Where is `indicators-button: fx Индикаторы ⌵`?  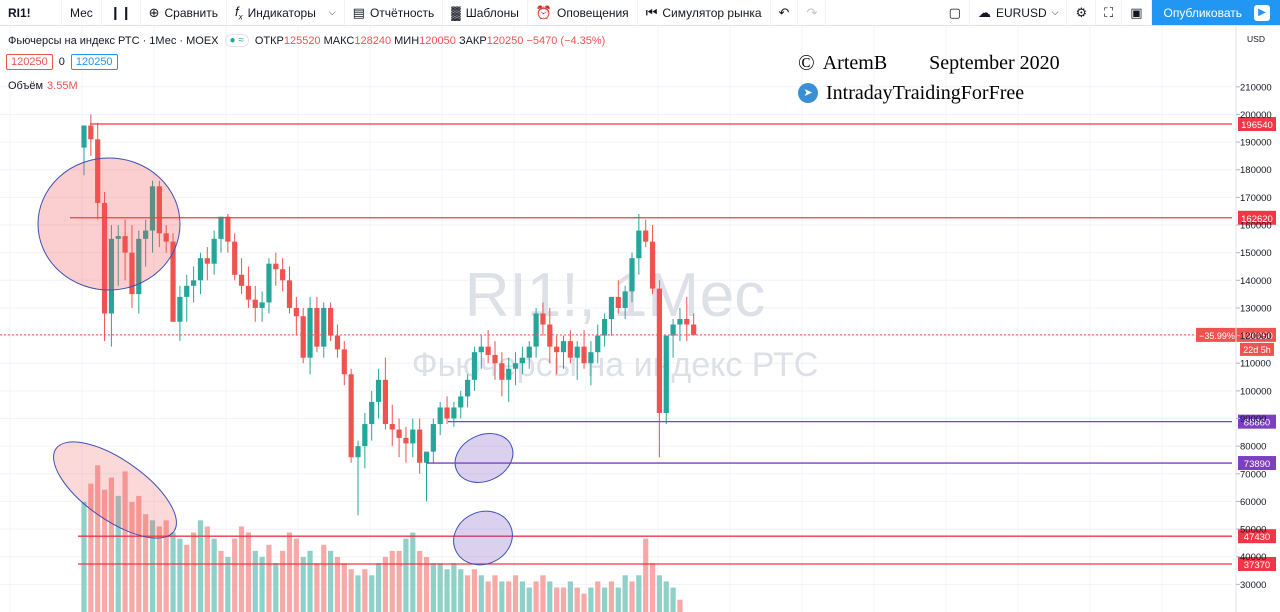 indicators-button: fx Индикаторы ⌵ is located at coordinates (286, 12).